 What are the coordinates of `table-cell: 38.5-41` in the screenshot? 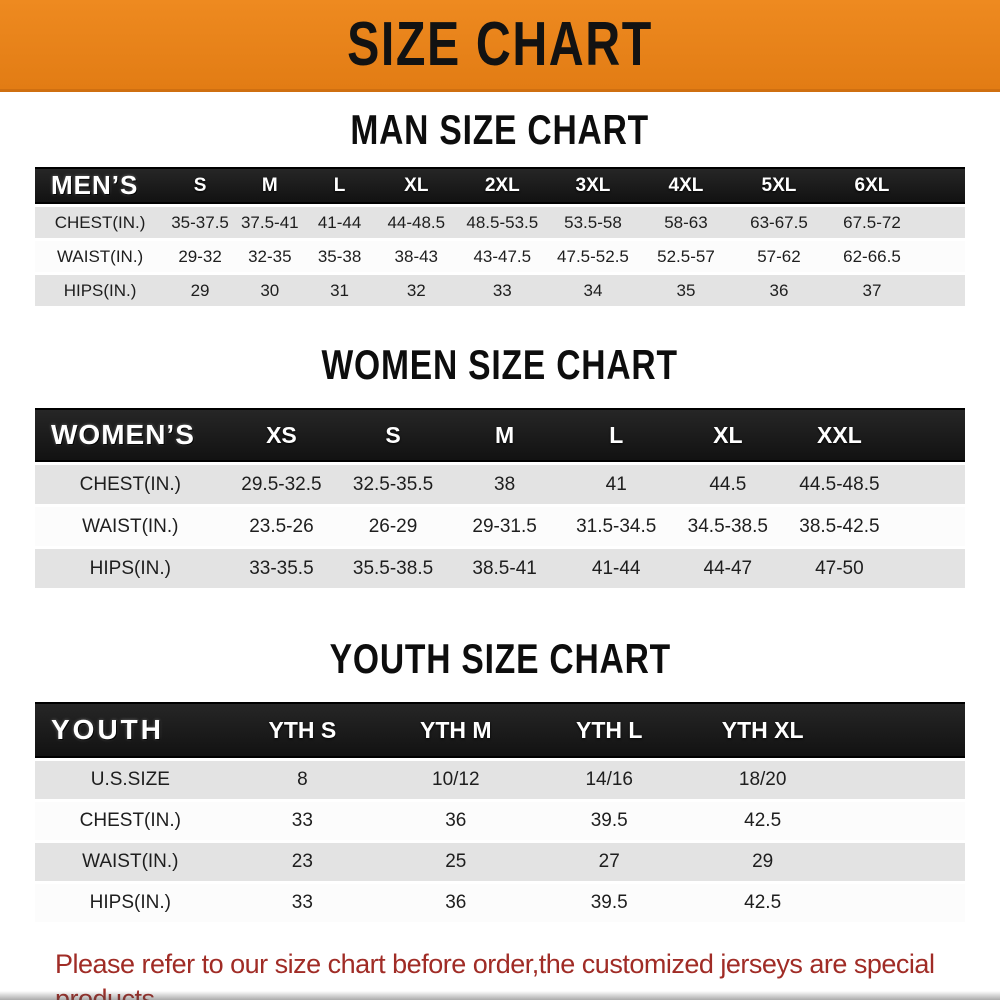 It's located at (504, 568).